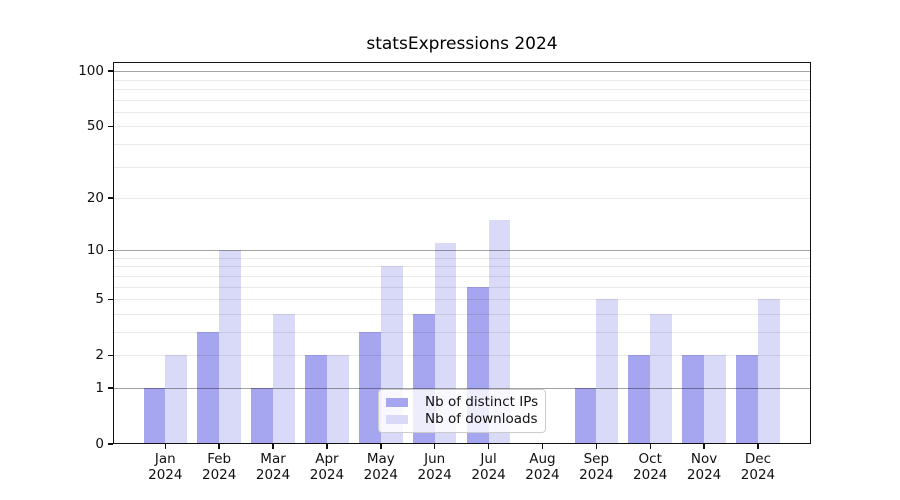  I want to click on x-tick-label-apr: Apr 2024, so click(327, 467).